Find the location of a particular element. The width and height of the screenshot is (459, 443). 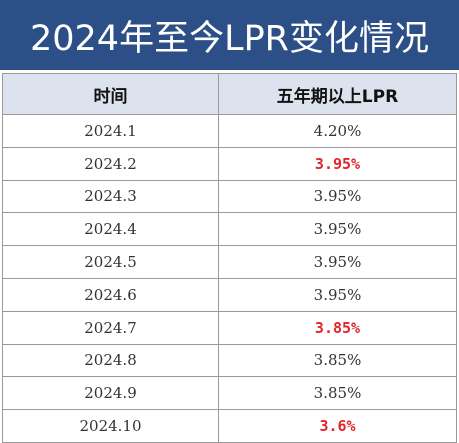

header-row: 时间 五年期以上LPR is located at coordinates (229, 94).